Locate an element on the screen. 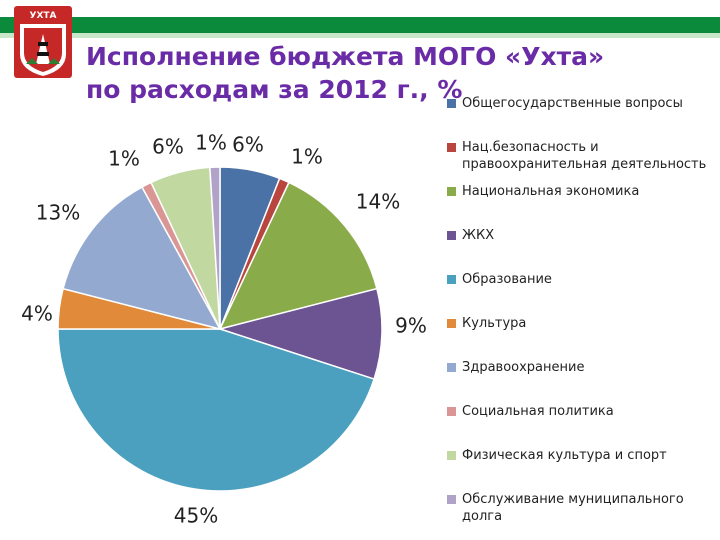  pie-data-label-5: 45% is located at coordinates (196, 516).